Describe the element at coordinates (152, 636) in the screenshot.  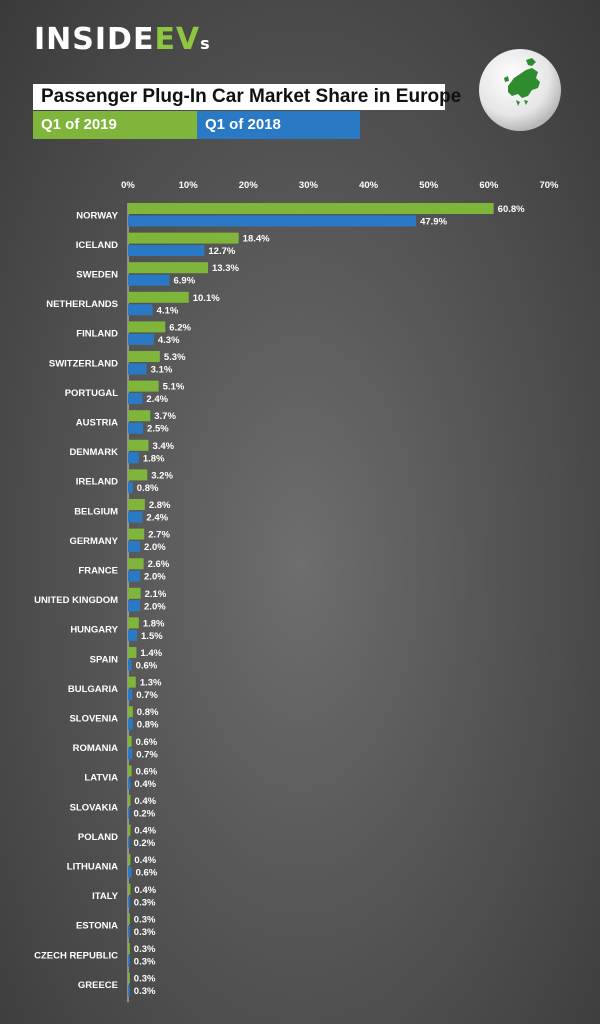
I see `value-label-2018: 1.5%` at that location.